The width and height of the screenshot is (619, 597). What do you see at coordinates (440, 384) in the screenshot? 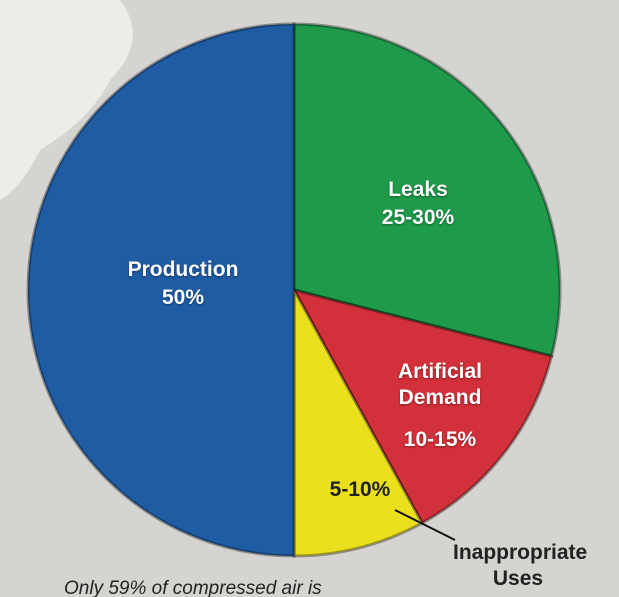
I see `slice-name: Artificial Demand` at bounding box center [440, 384].